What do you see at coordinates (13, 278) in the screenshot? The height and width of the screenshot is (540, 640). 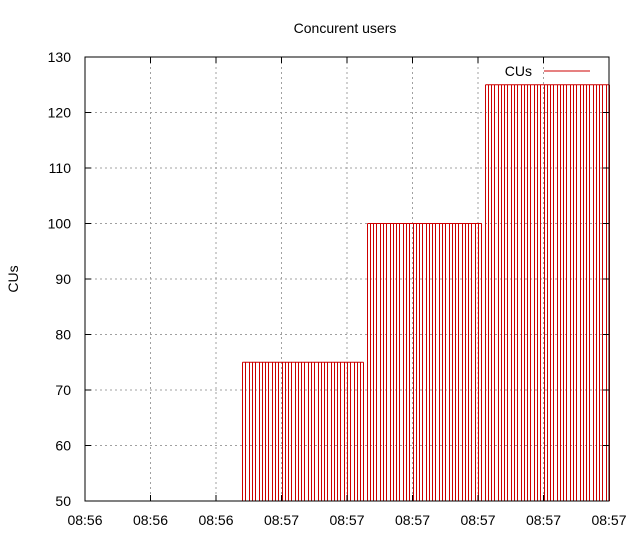 I see `y-axis-label: CUs` at bounding box center [13, 278].